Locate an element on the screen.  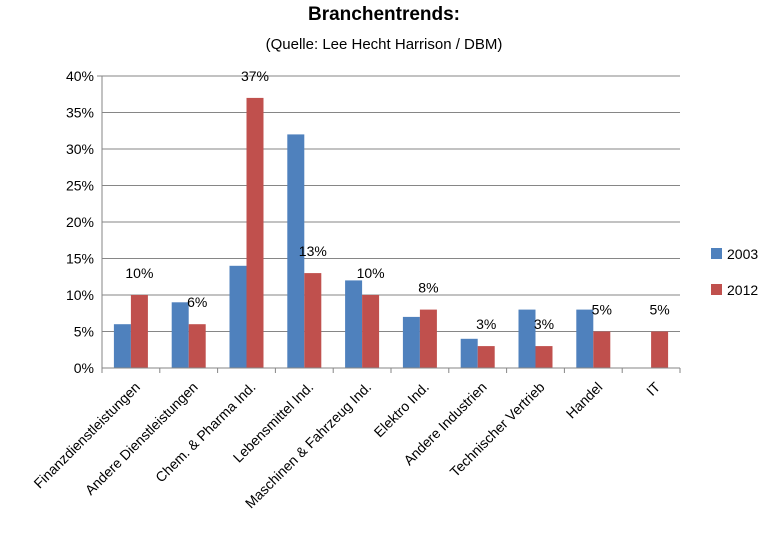
x-category-label: Chem. & Pharma Ind. is located at coordinates (205, 432).